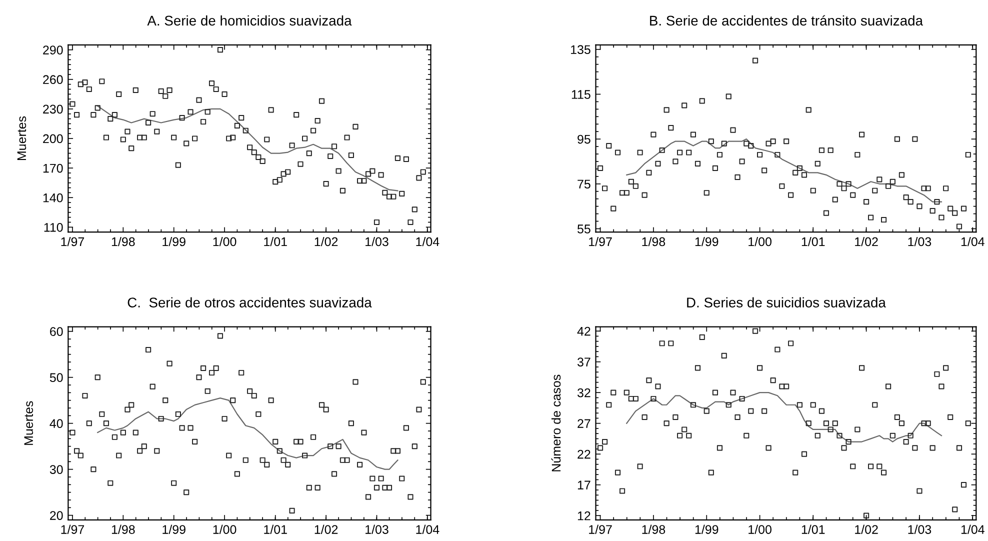  I want to click on y-tick-label: 17, so click(584, 485).